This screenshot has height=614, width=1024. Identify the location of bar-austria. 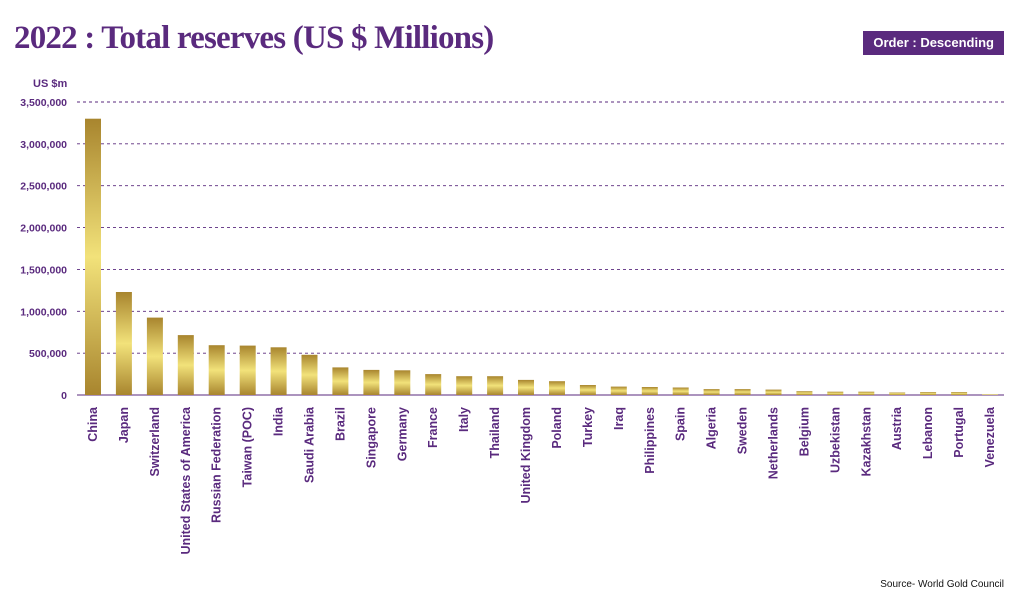
(897, 393).